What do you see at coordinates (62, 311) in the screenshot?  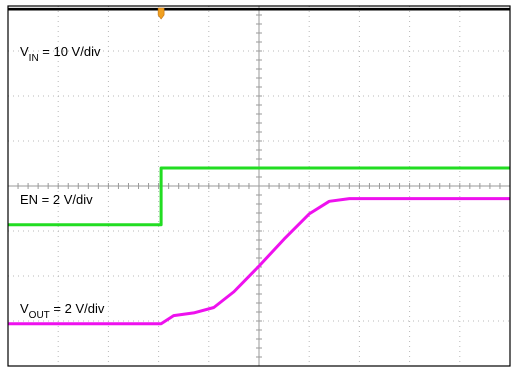 I see `label-vout: VOUT = 2 V/div` at bounding box center [62, 311].